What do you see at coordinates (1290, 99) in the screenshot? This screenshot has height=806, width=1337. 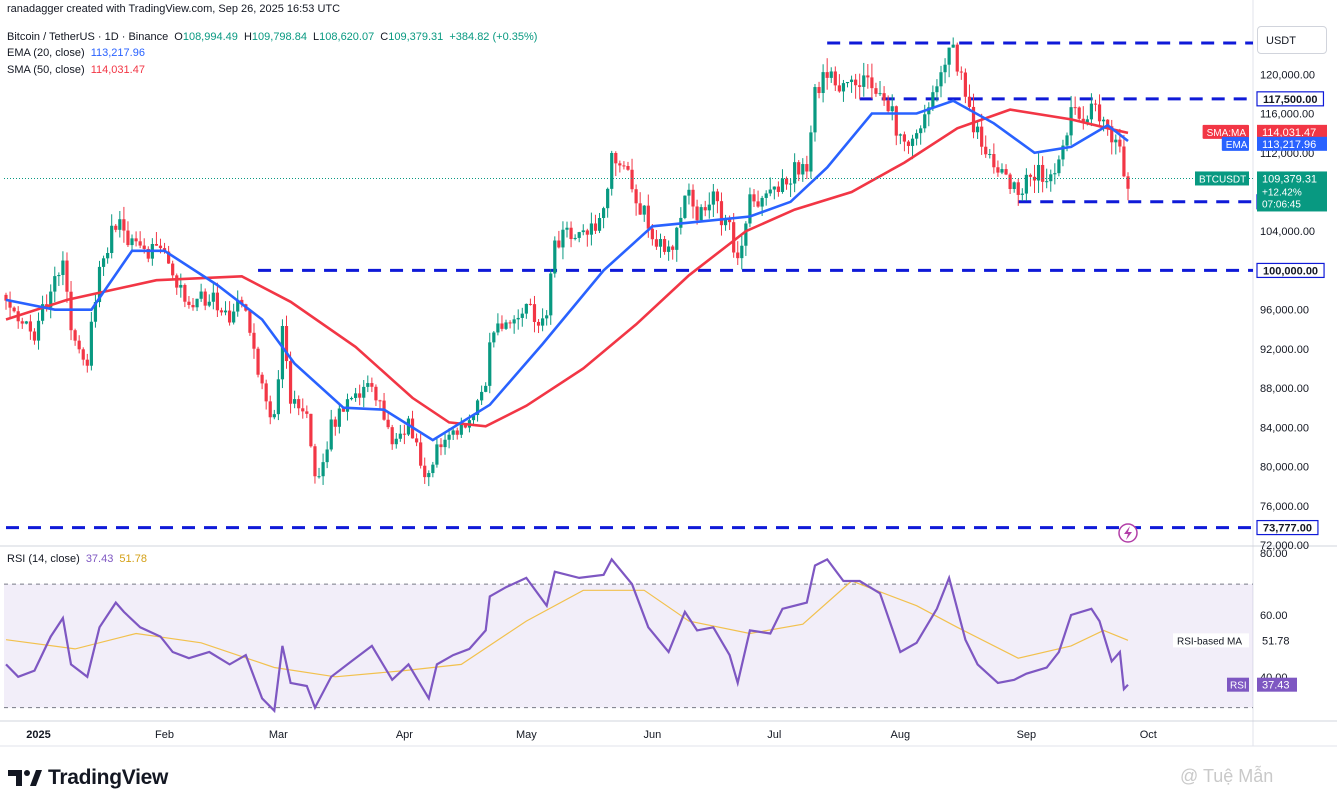 I see `level-label-box` at bounding box center [1290, 99].